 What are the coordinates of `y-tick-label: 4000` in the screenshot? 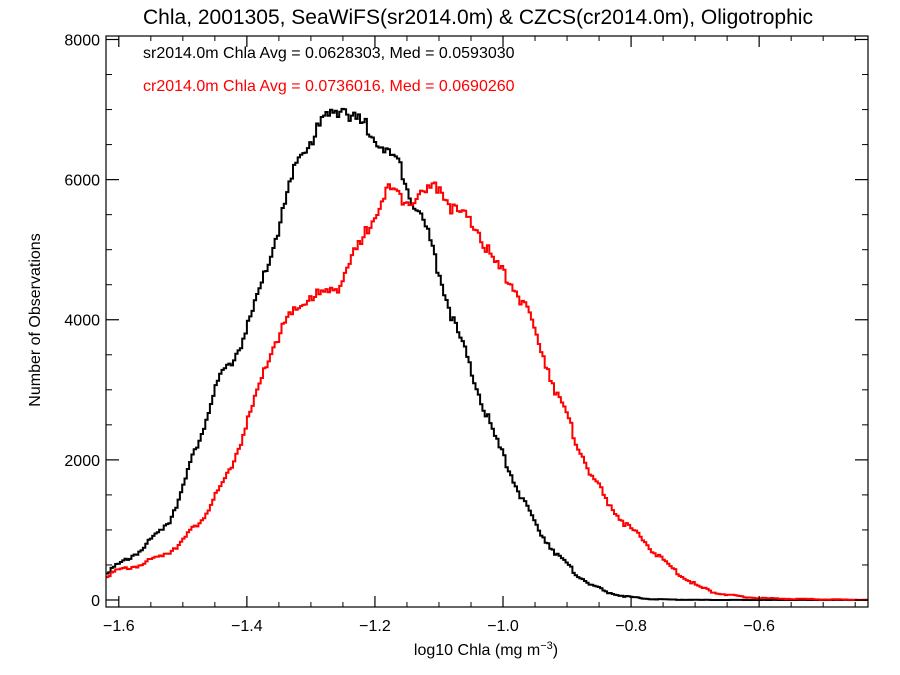 It's located at (82, 321).